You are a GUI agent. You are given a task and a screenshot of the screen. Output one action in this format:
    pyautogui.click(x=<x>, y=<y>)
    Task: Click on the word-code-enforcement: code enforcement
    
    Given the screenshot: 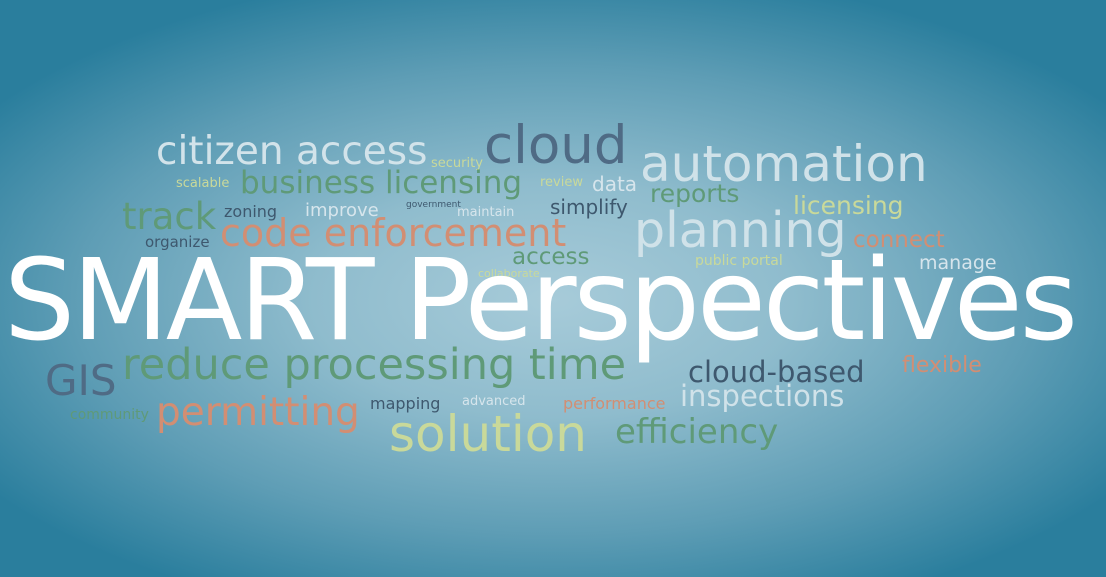 What is the action you would take?
    pyautogui.click(x=393, y=233)
    